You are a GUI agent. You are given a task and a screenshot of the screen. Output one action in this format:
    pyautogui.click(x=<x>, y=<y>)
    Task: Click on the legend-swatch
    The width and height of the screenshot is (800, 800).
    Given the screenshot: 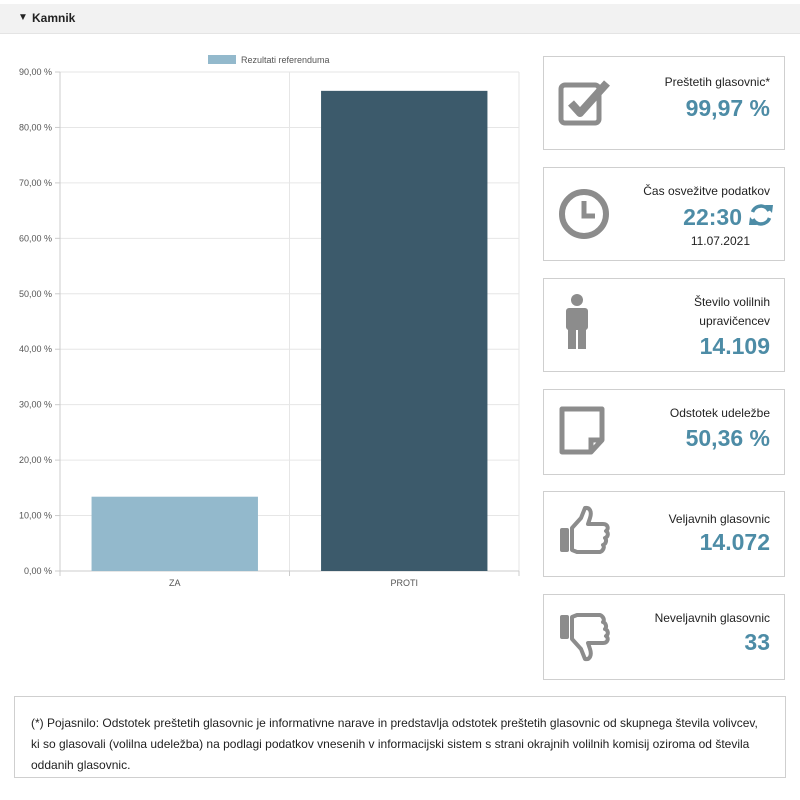 What is the action you would take?
    pyautogui.click(x=222, y=59)
    